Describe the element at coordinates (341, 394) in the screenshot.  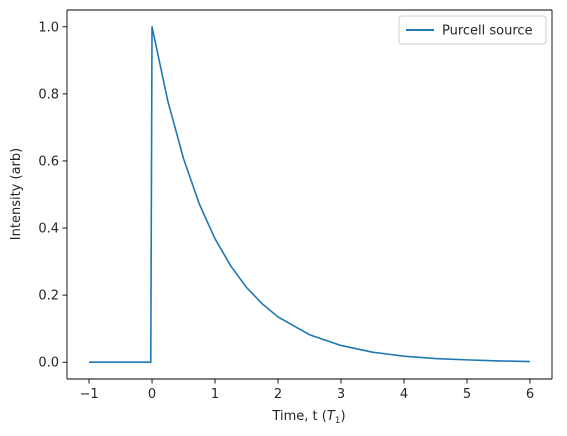
I see `x-tick-label: 3` at that location.